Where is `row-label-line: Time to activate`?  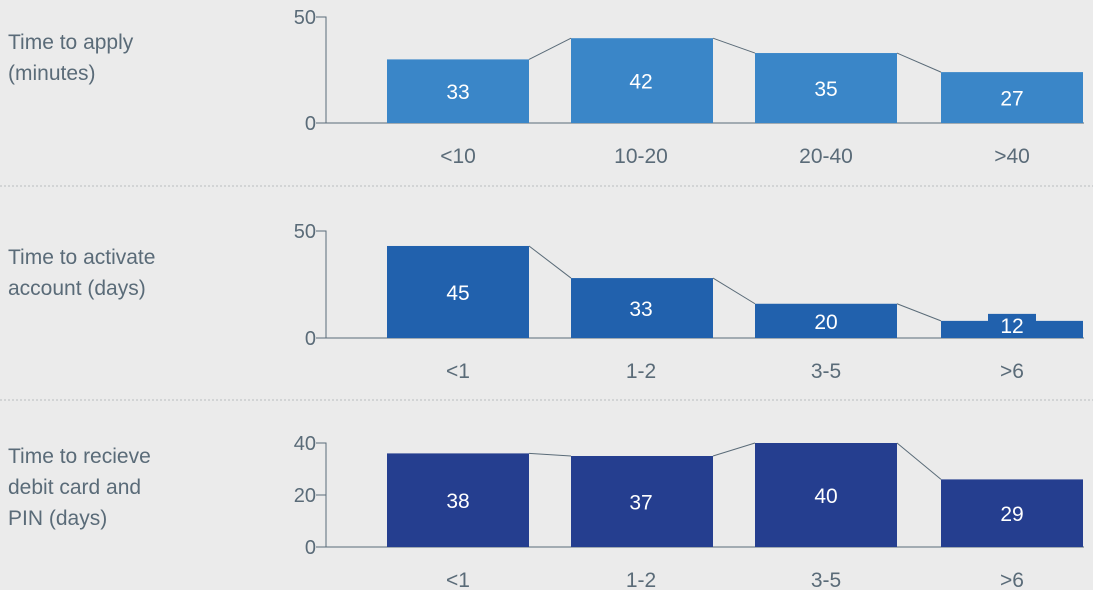 row-label-line: Time to activate is located at coordinates (81, 257).